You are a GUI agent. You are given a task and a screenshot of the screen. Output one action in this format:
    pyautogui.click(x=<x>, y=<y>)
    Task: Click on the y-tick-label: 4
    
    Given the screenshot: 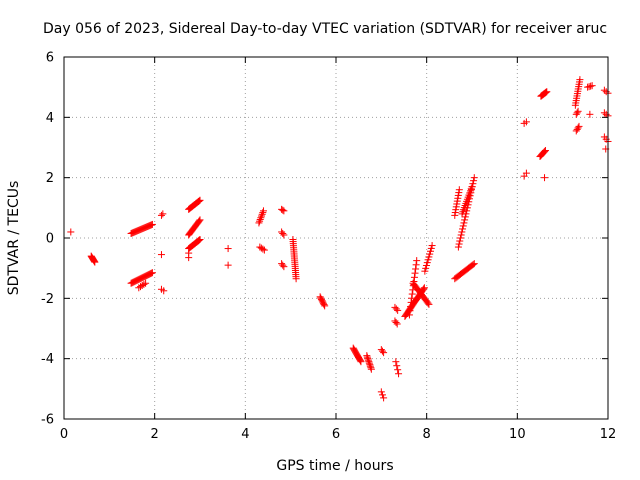 What is the action you would take?
    pyautogui.click(x=50, y=118)
    